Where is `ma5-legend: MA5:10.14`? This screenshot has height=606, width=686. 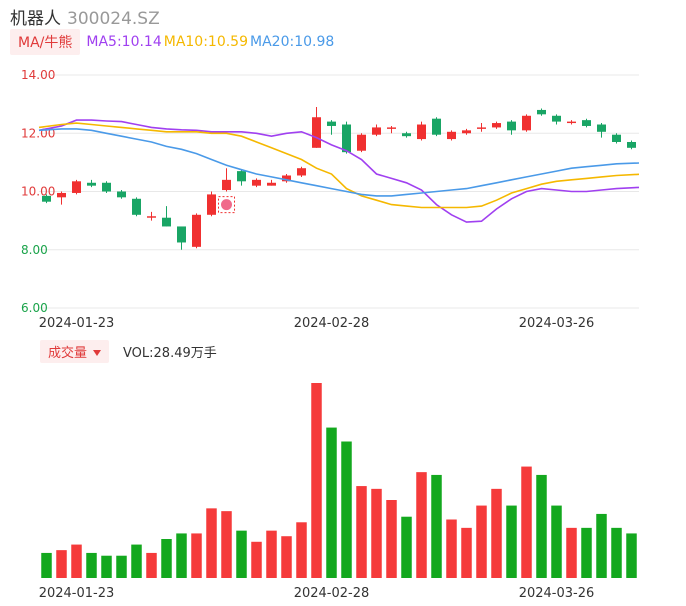
ma5-legend: MA5:10.14 is located at coordinates (124, 42).